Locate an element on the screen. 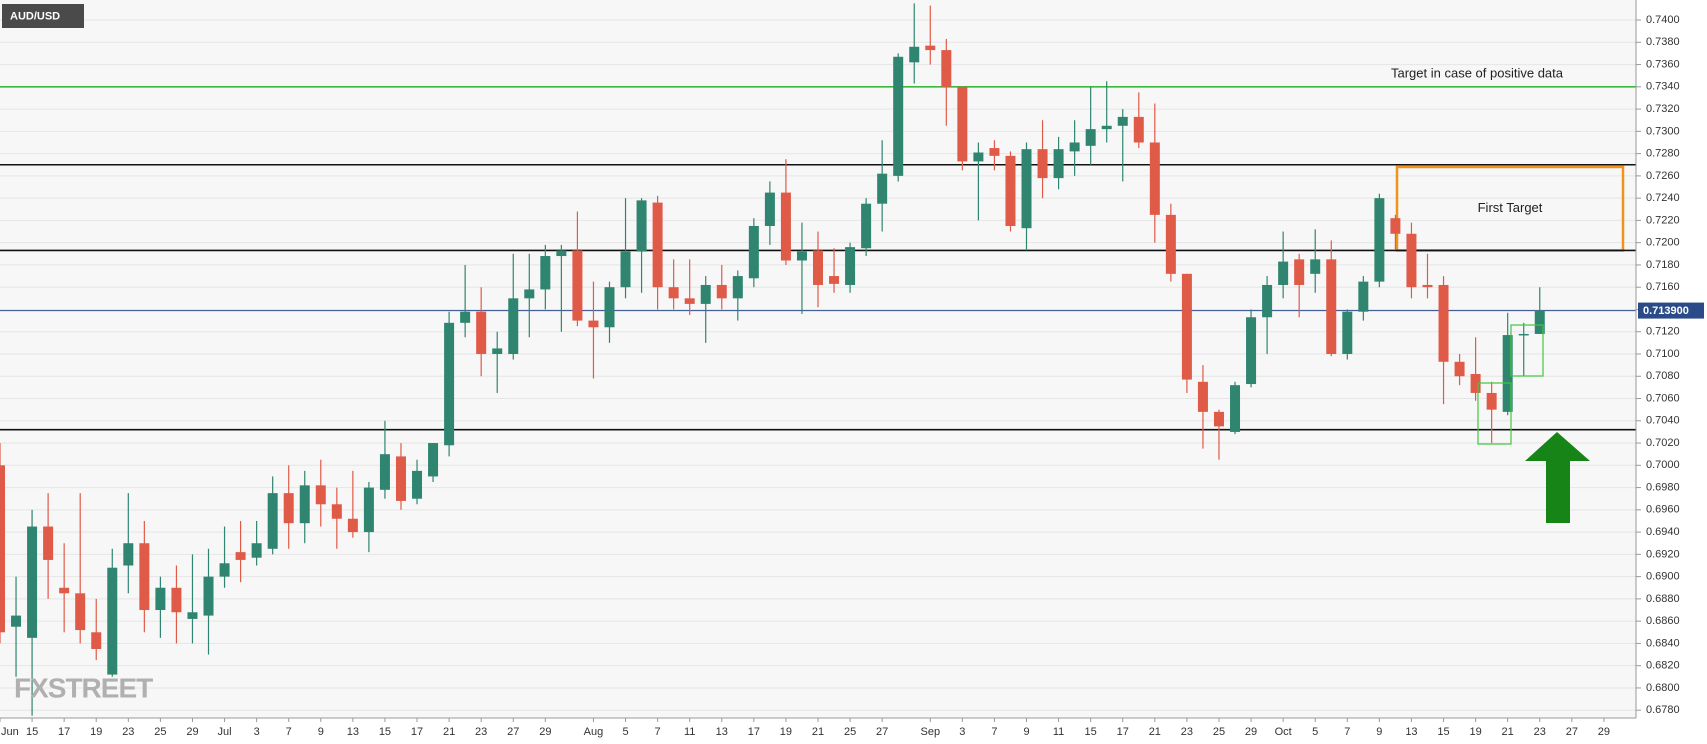 The height and width of the screenshot is (744, 1707). y-tick-label: 0.7360 is located at coordinates (1663, 64).